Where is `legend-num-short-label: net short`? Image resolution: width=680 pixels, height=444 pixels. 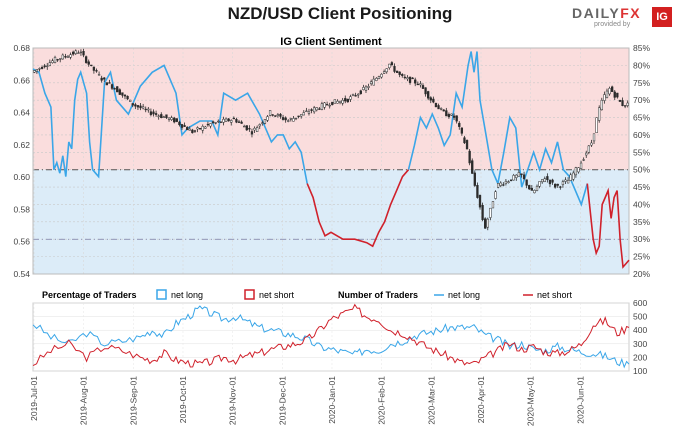
legend-num-short-label: net short is located at coordinates (555, 295).